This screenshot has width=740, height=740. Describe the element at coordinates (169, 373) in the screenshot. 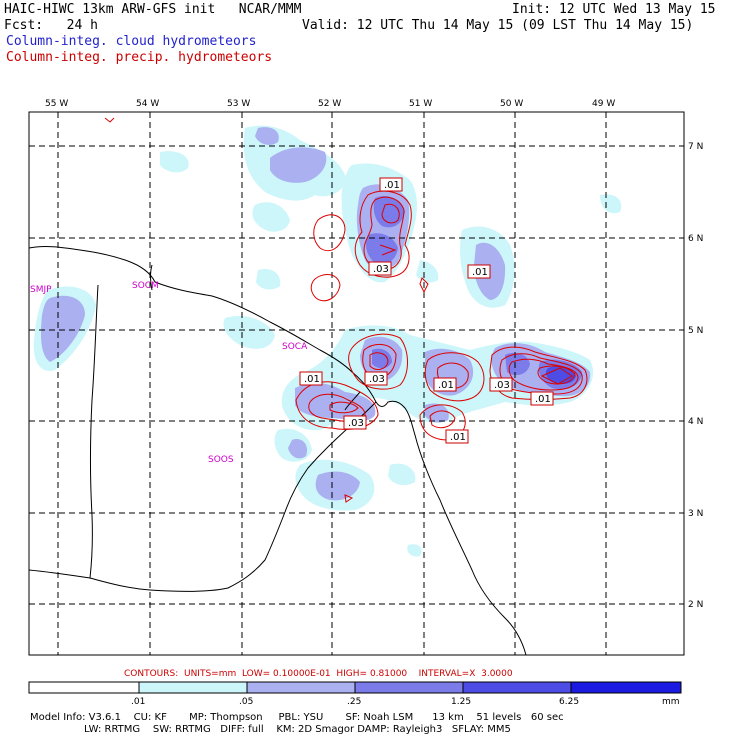

I see `station-label-layer: SMJP SOCM SOCA SOOS` at that location.